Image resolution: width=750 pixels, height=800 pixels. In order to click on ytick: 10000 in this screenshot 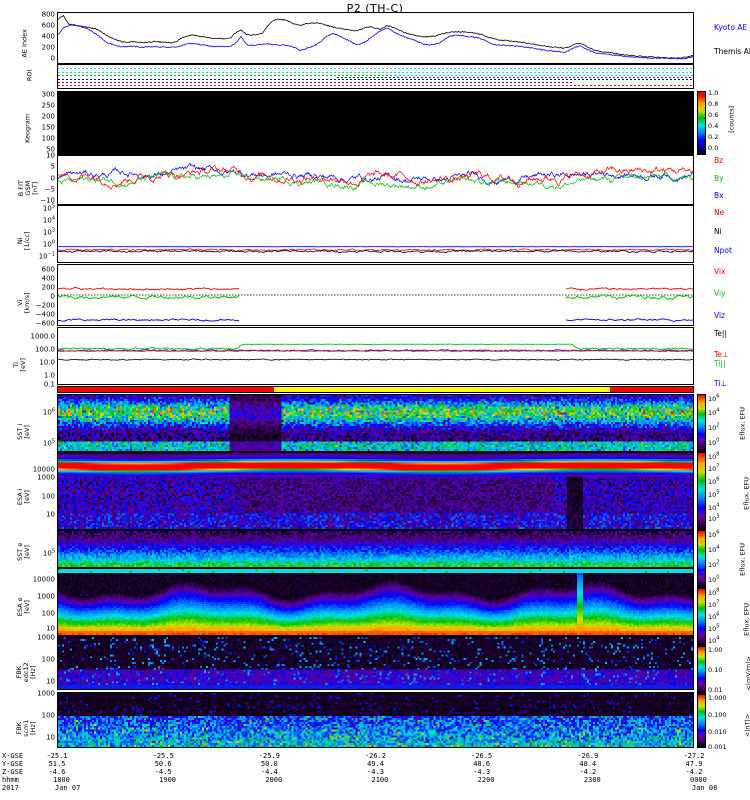, I will do `click(43, 579)`.